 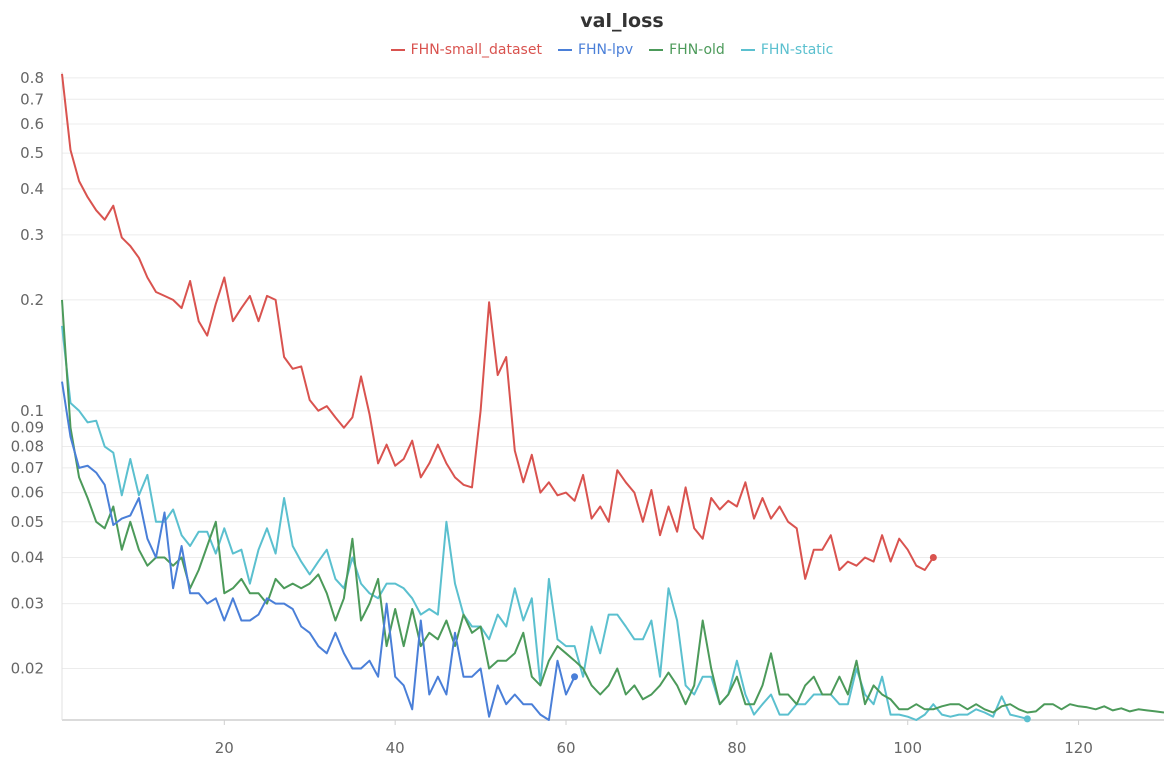 I want to click on y-tick-label: 0.07, so click(x=27, y=468).